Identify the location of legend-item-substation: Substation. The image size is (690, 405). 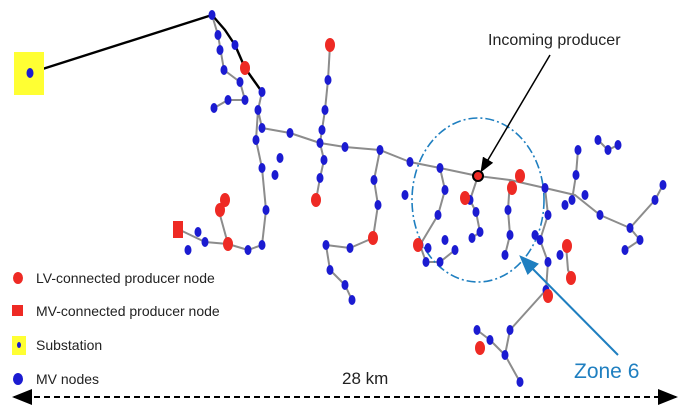
(57, 345).